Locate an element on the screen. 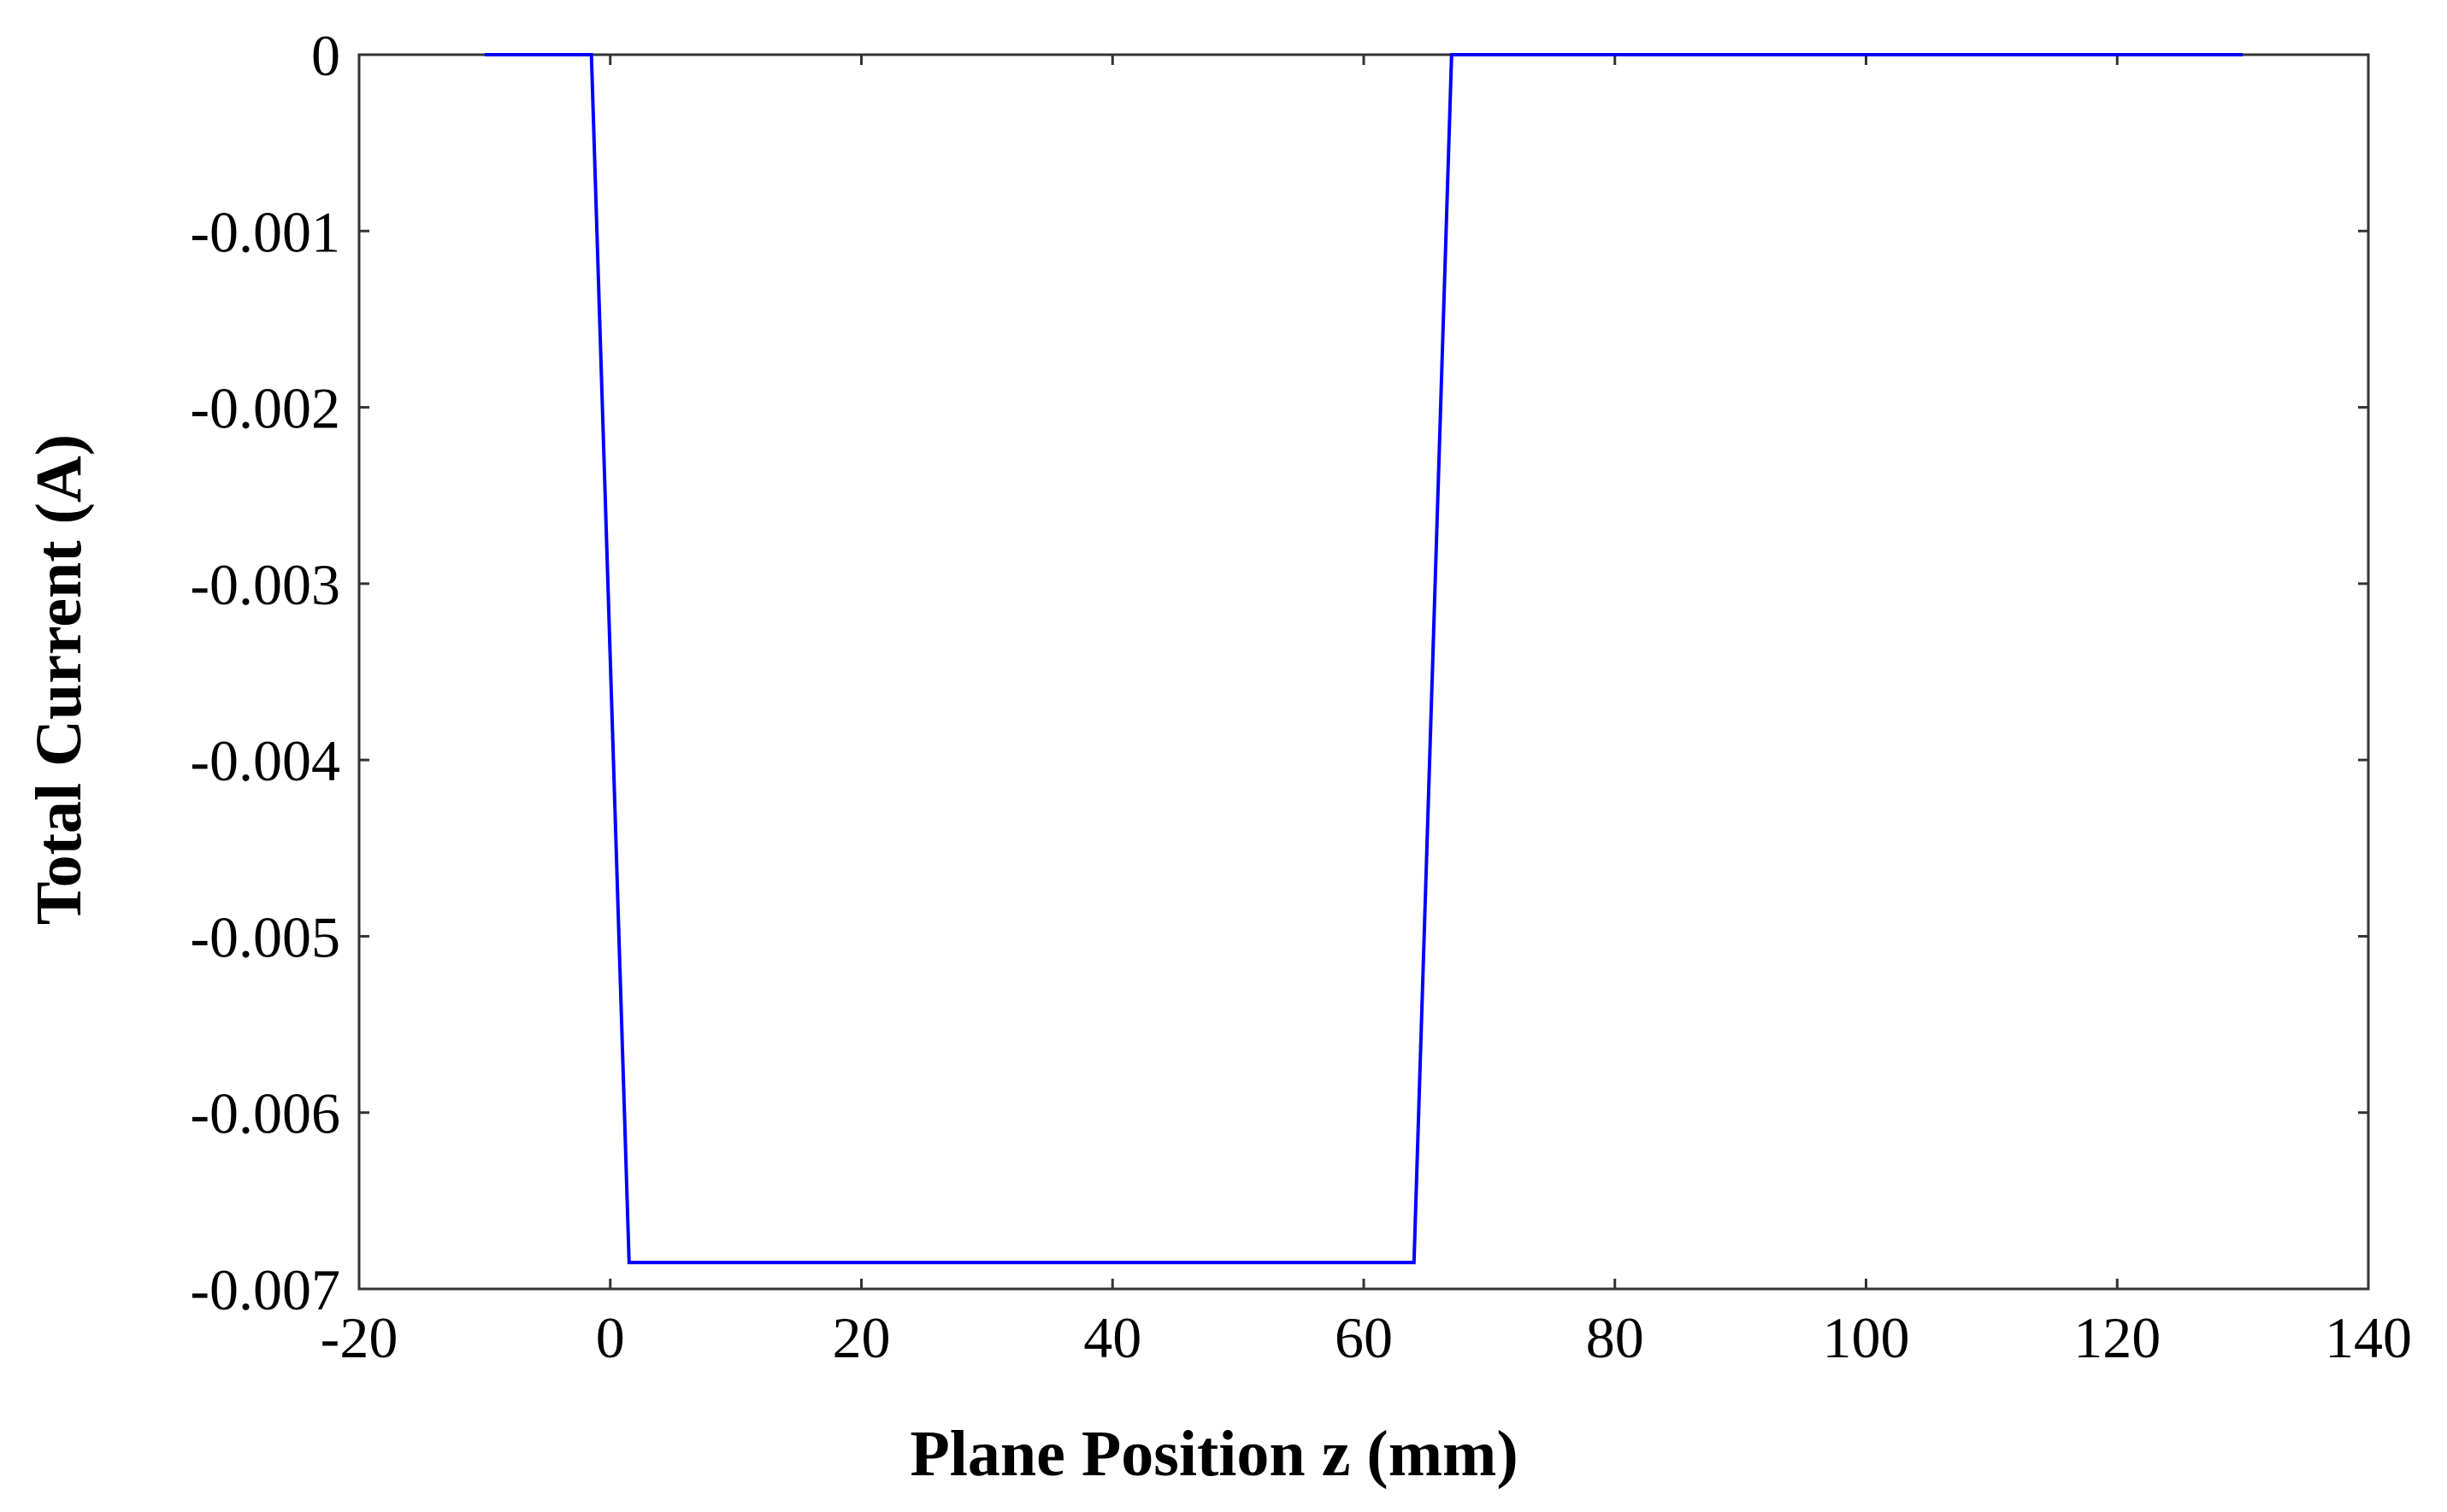 The height and width of the screenshot is (1512, 2447). x-tick-label: 140 is located at coordinates (2369, 1337).